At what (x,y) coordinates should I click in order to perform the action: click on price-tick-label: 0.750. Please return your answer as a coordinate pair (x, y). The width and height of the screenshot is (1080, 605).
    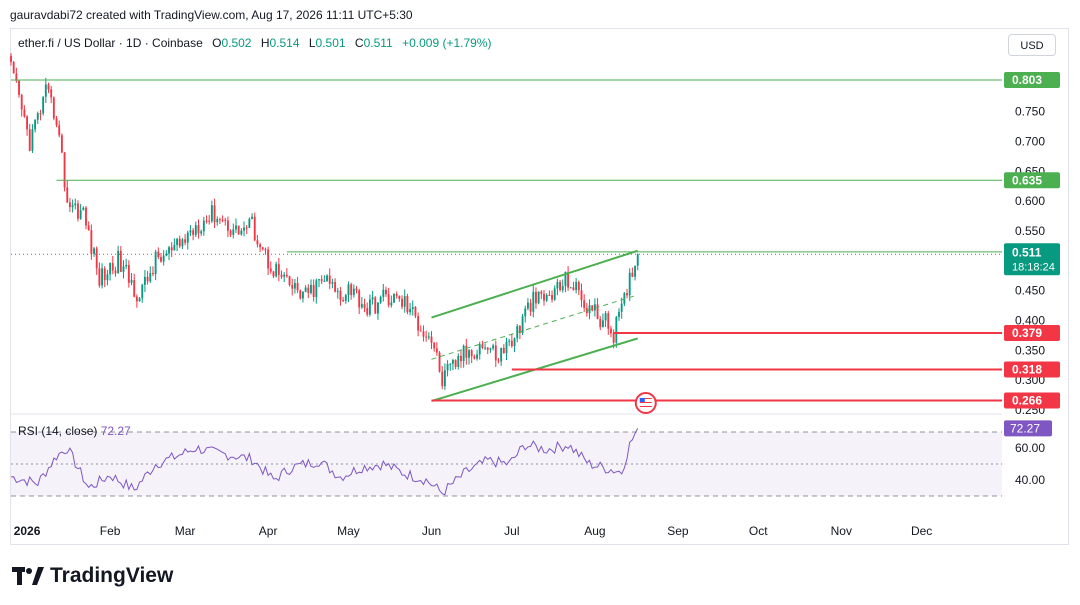
    Looking at the image, I should click on (1030, 112).